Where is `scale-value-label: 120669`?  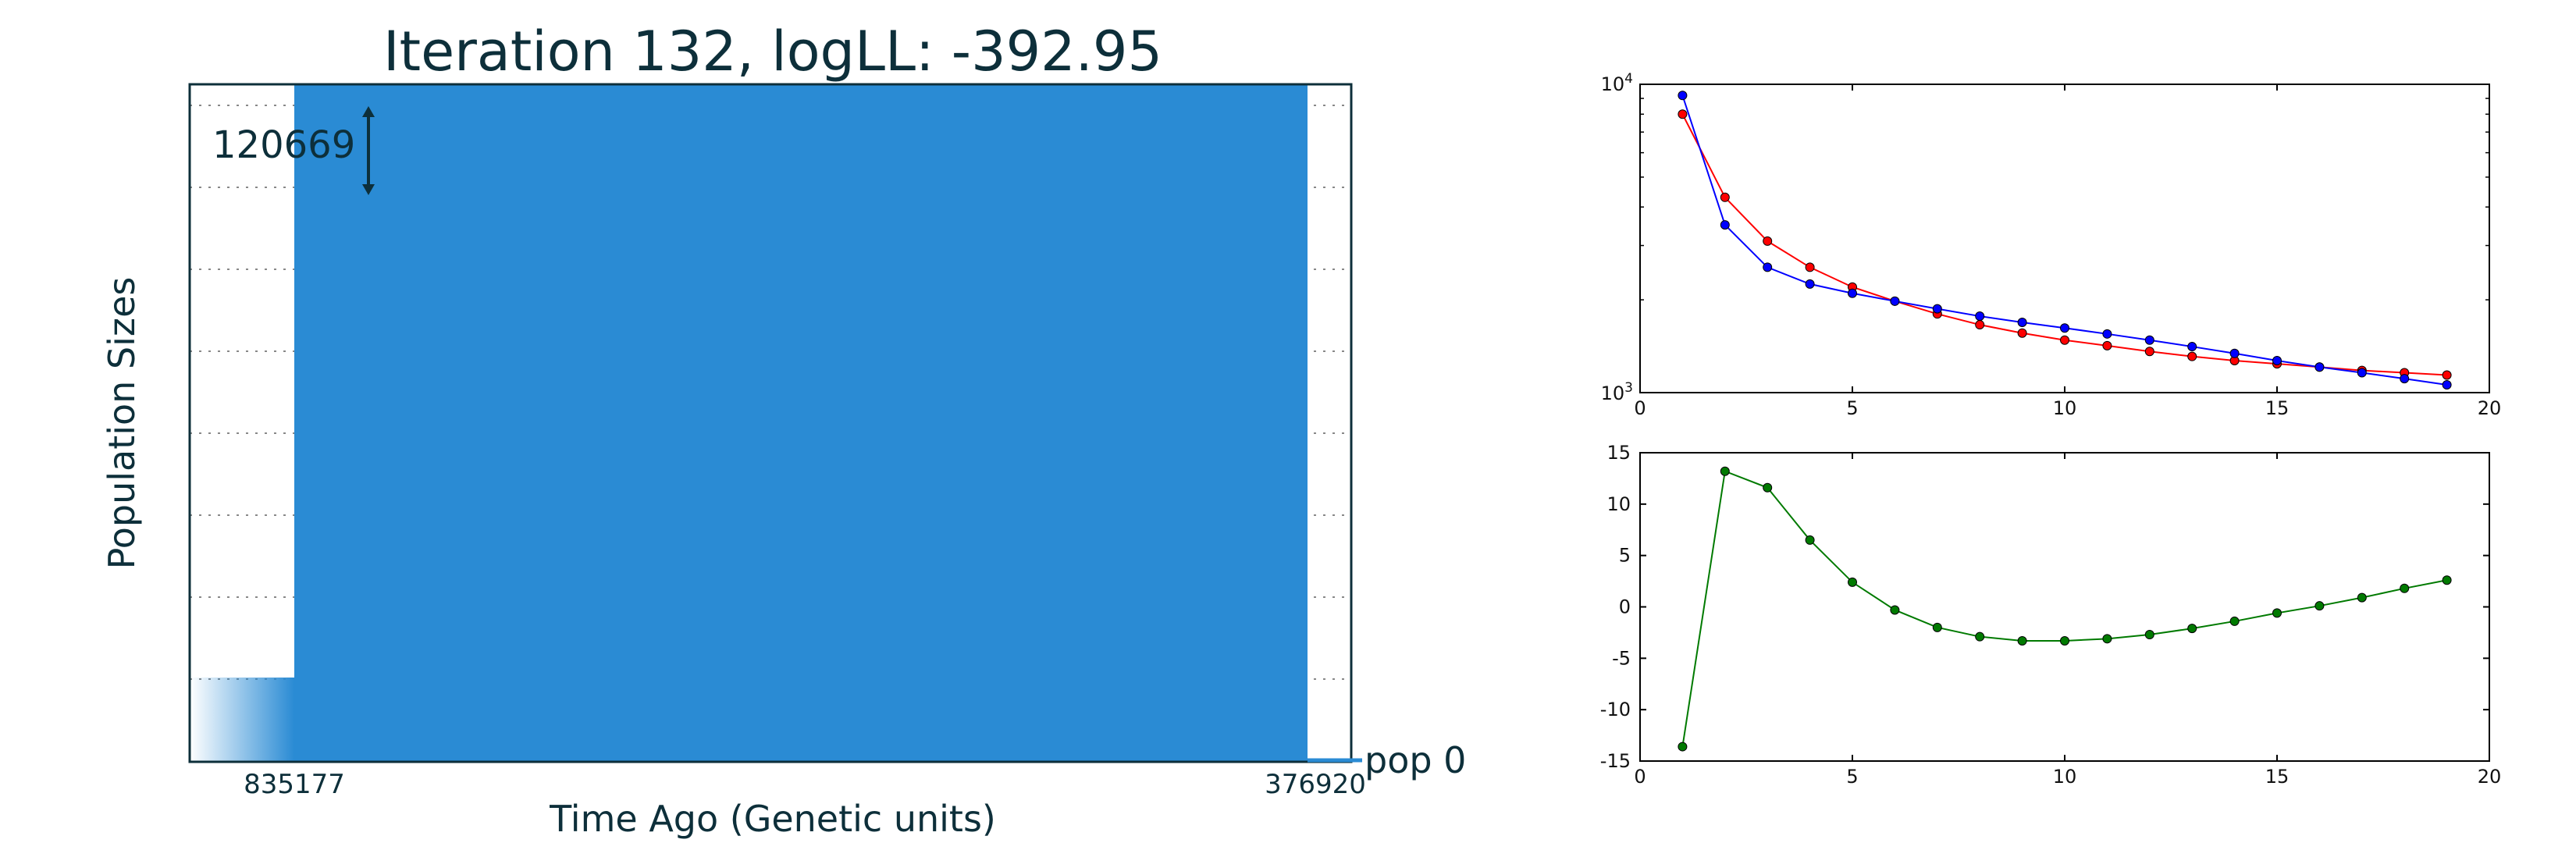
scale-value-label: 120669 is located at coordinates (283, 145).